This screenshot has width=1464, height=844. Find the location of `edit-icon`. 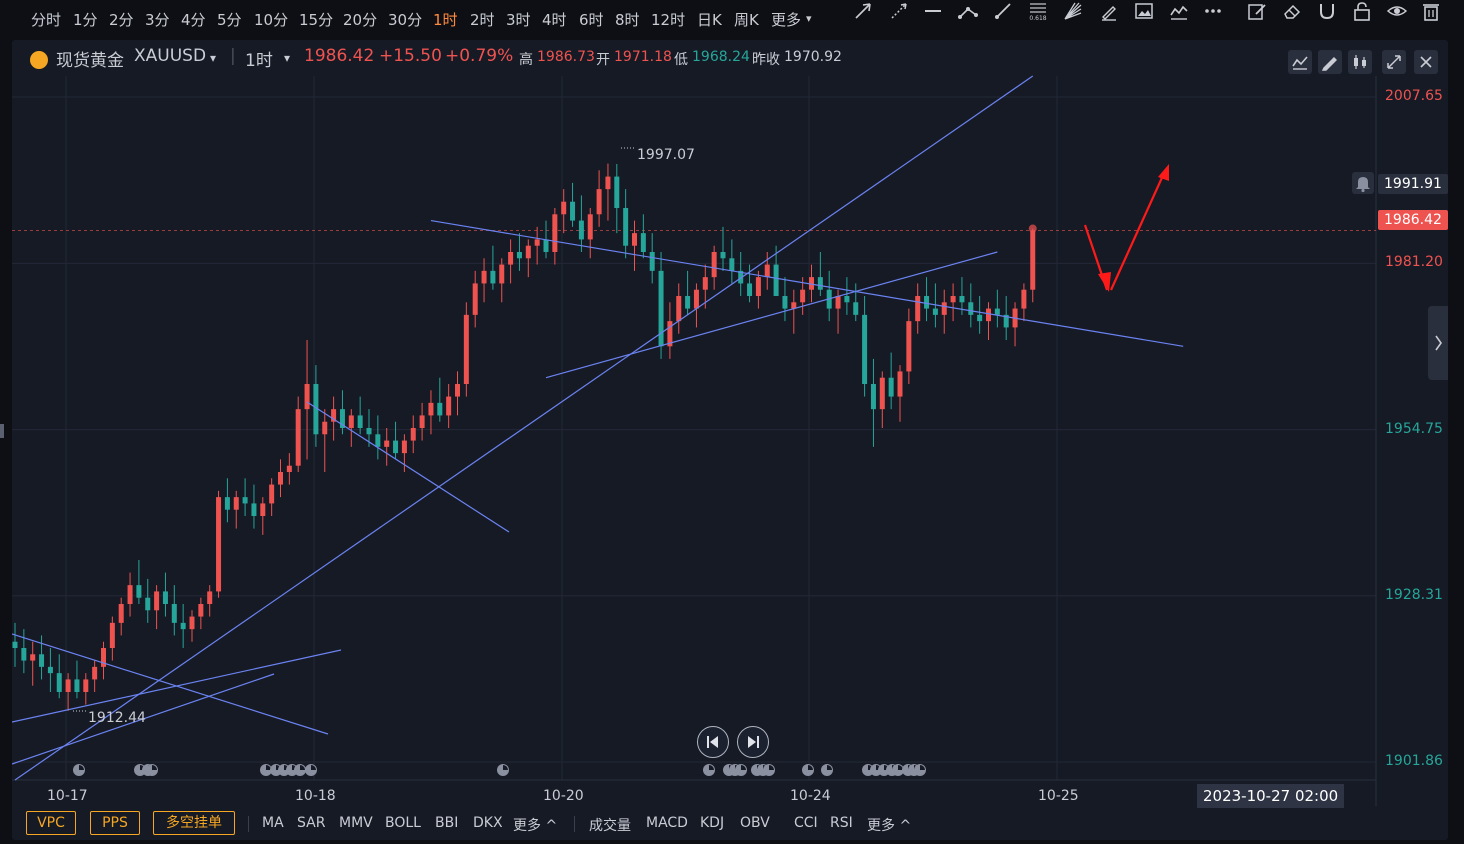

edit-icon is located at coordinates (1257, 11).